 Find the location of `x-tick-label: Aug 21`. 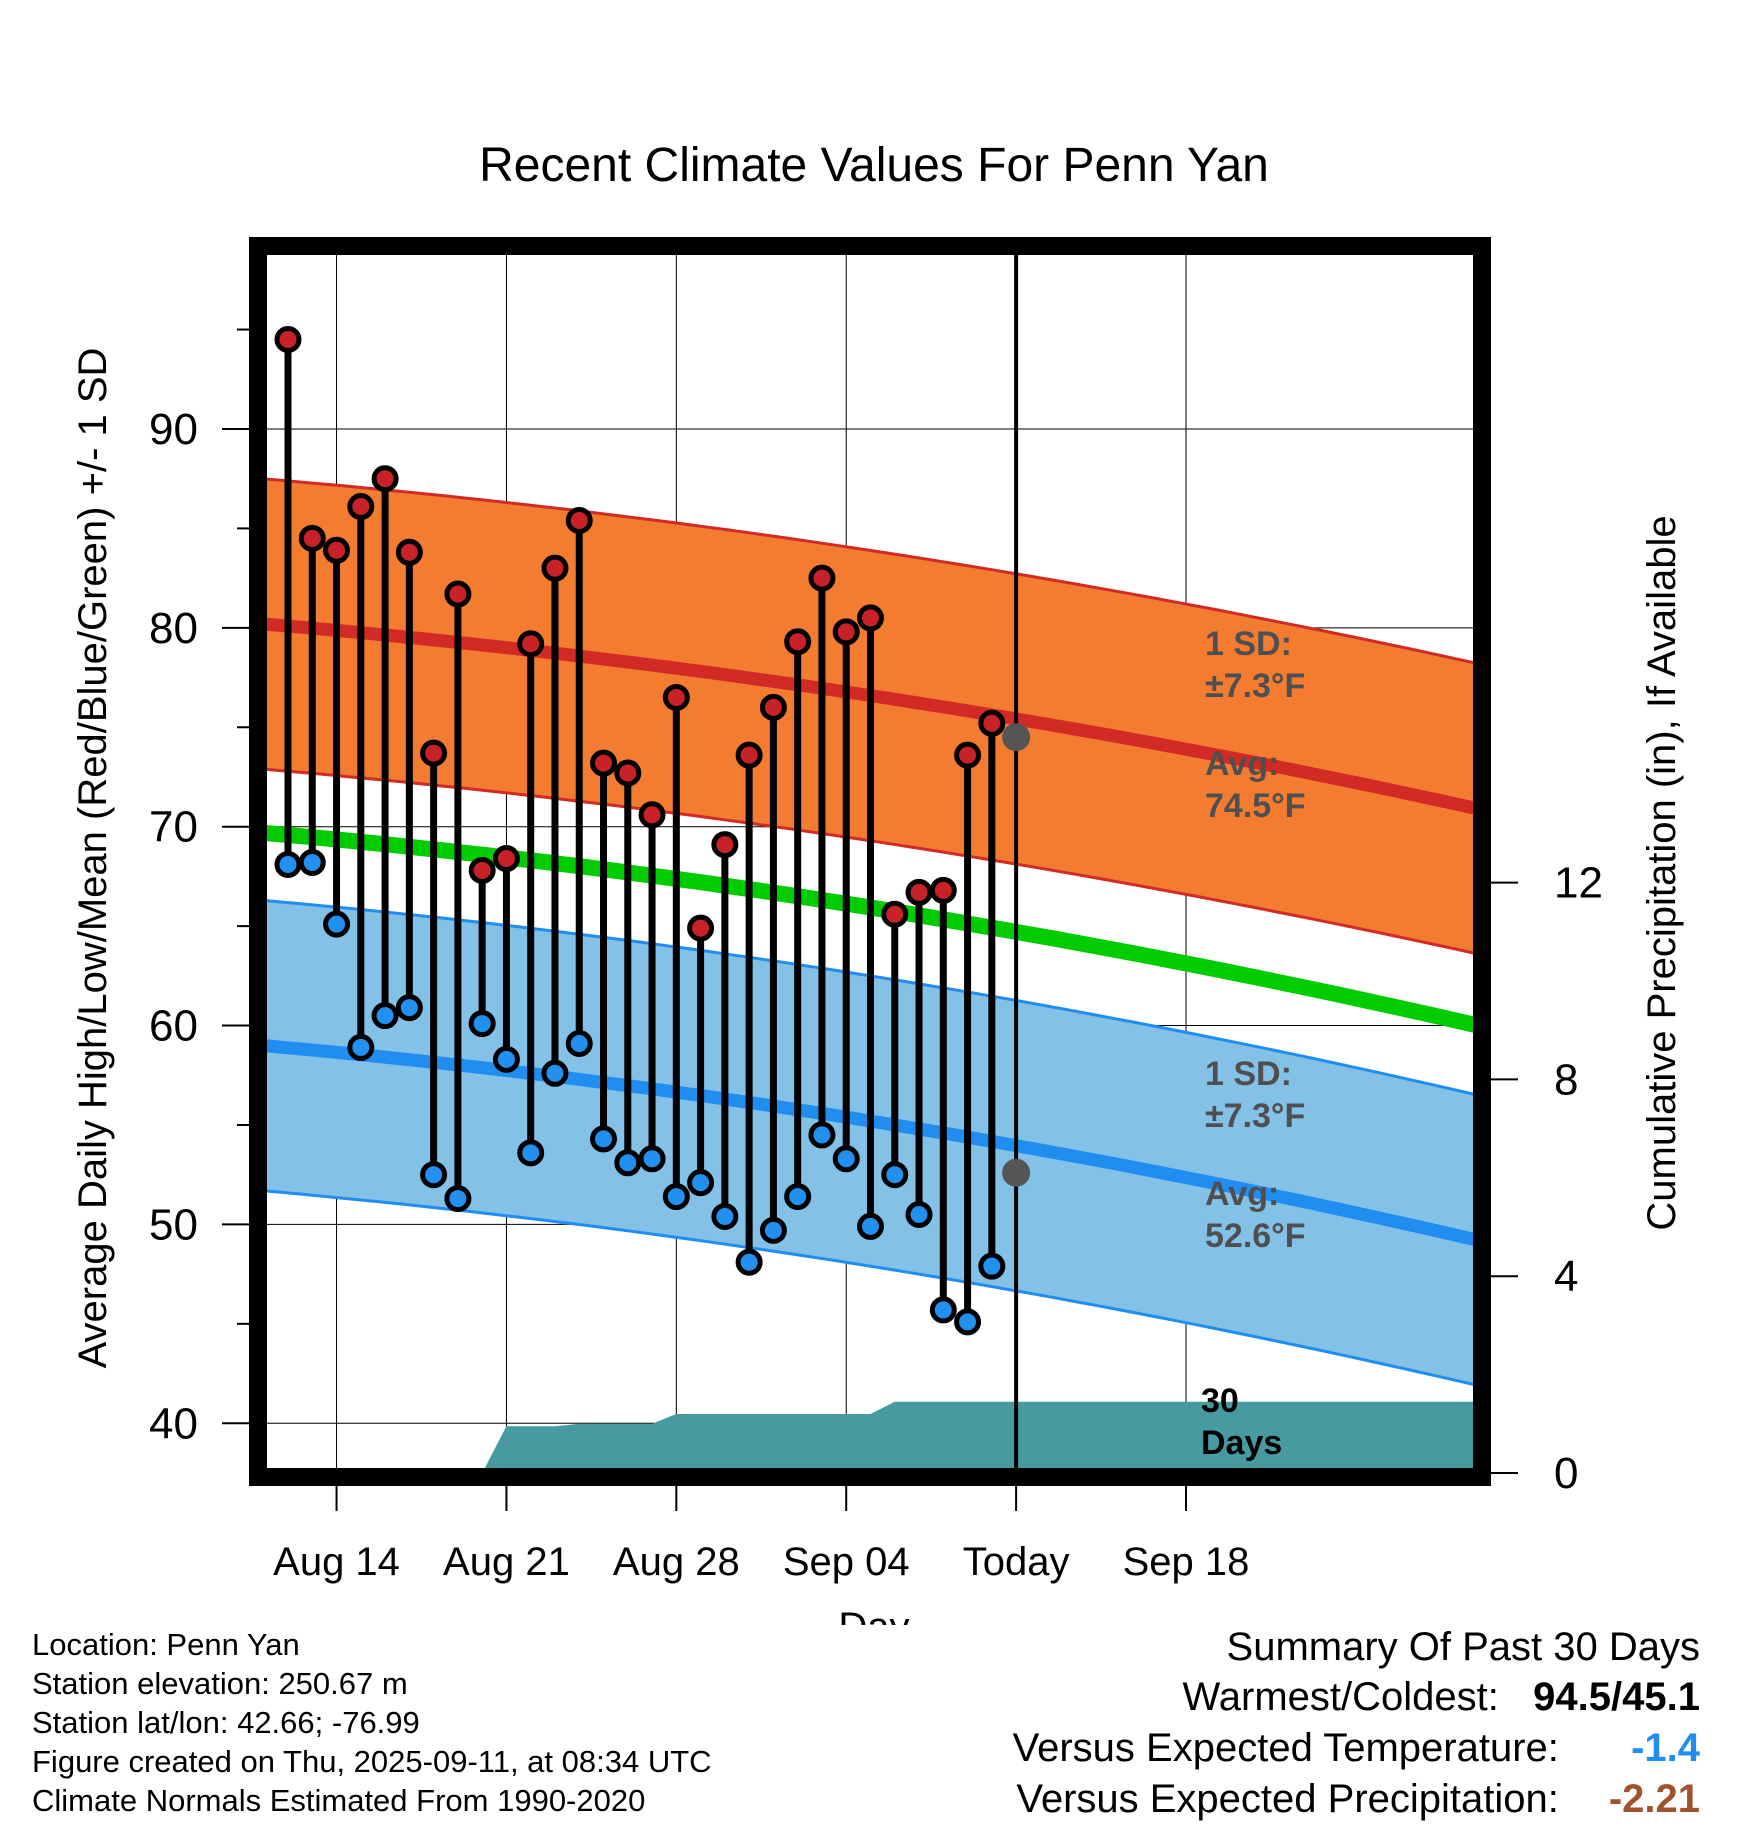

x-tick-label: Aug 21 is located at coordinates (506, 1562).